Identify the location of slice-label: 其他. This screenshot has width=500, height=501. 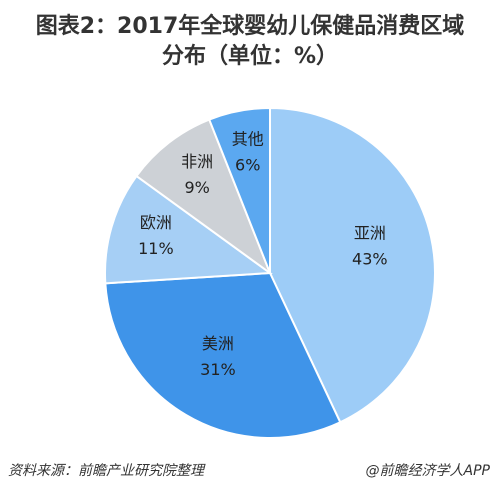
(248, 138).